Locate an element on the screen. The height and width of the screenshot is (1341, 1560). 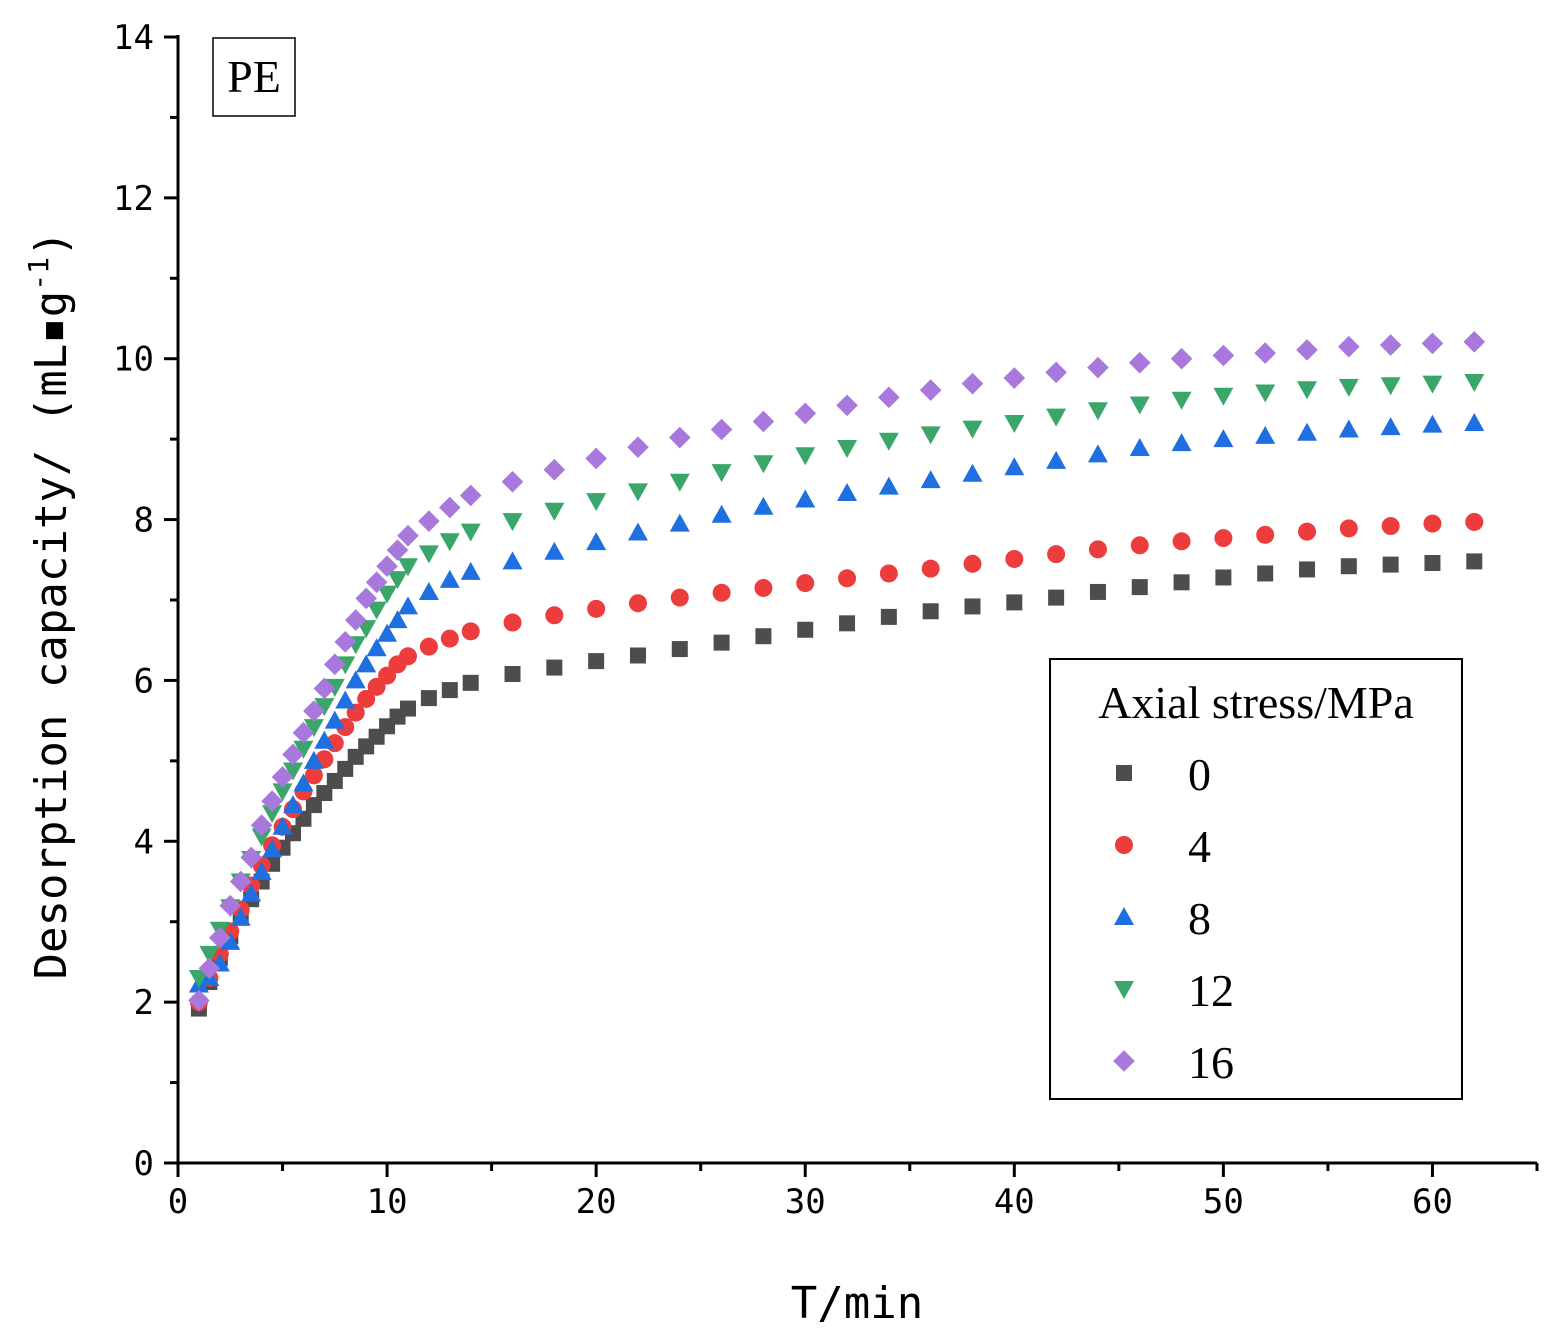
x-tick-label: 0 is located at coordinates (178, 1202).